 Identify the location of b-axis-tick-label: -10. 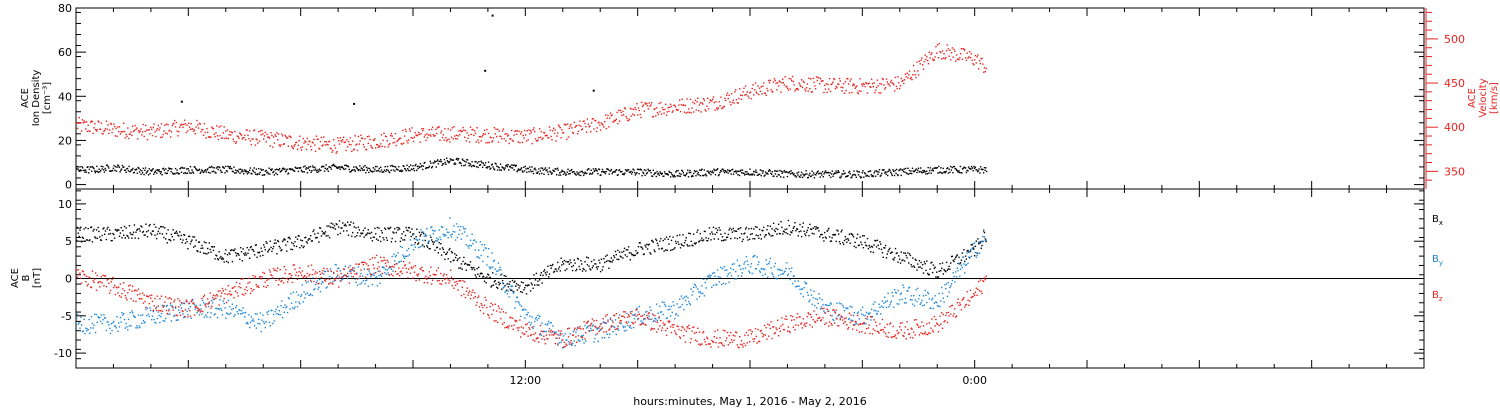
(63, 353).